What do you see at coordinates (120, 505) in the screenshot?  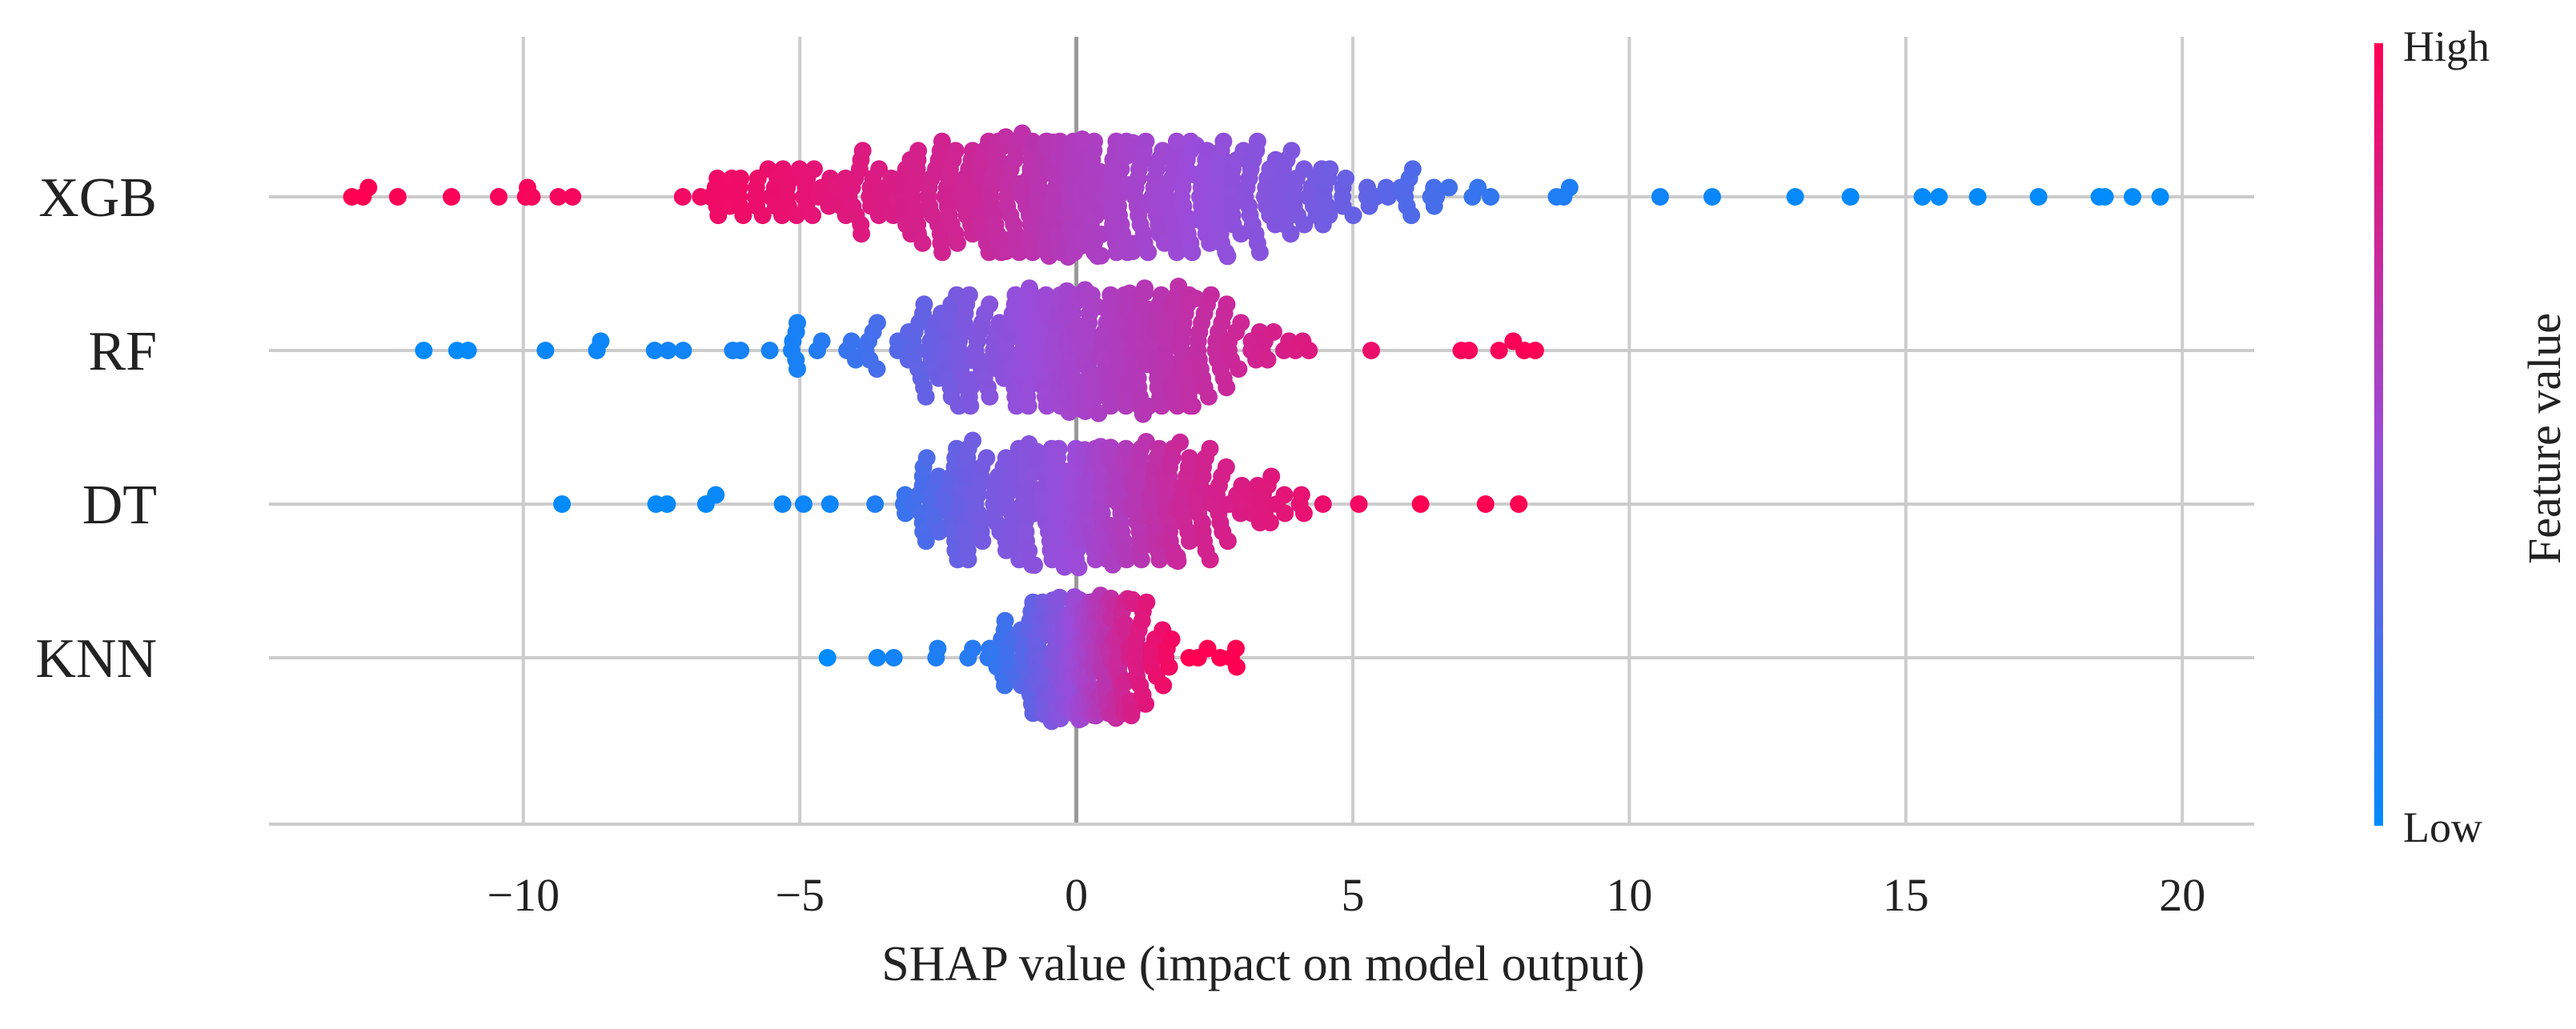 I see `feature-label-dt: DT` at bounding box center [120, 505].